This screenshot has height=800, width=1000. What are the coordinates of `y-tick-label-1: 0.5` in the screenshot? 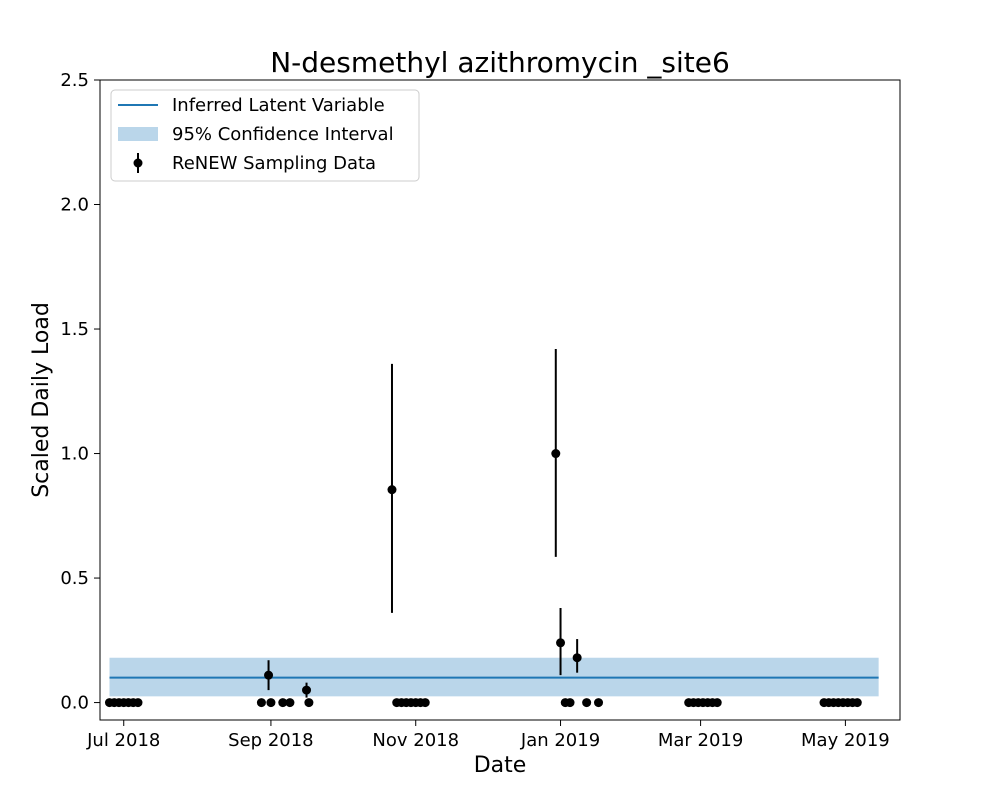 It's located at (74, 578).